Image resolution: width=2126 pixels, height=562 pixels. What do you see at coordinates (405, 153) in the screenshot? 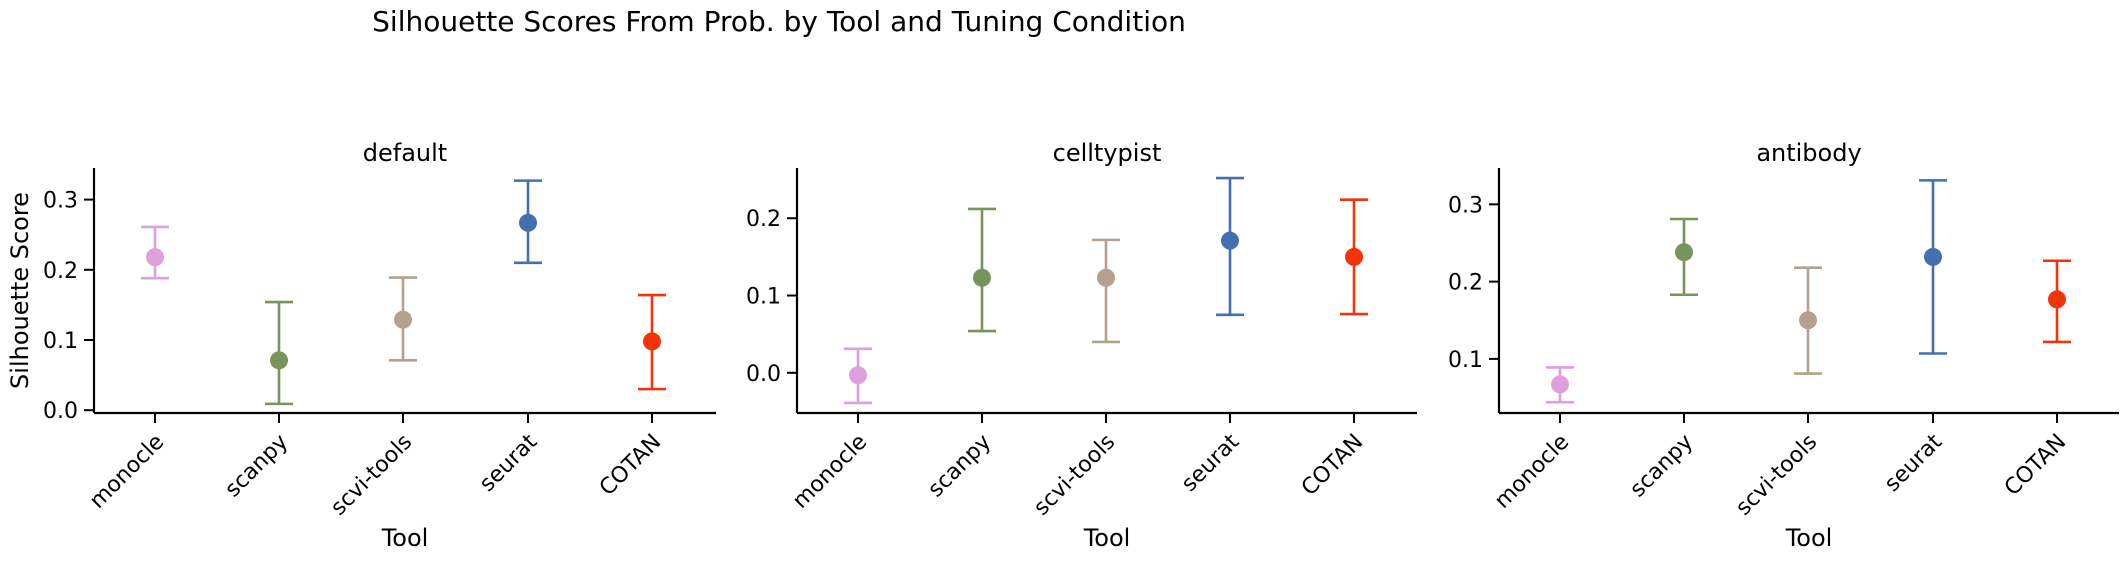
I see `panel-title: default` at bounding box center [405, 153].